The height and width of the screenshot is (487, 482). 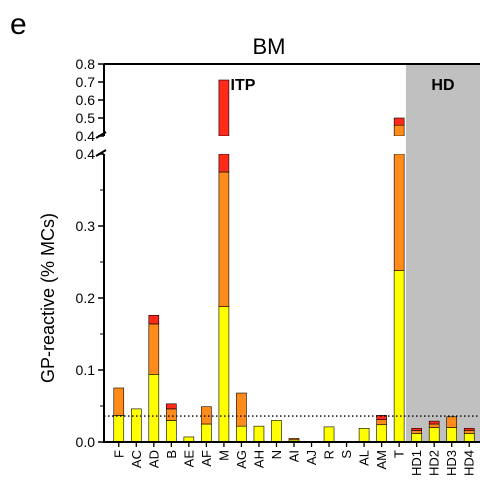 I want to click on x-tick-label: T, so click(x=399, y=454).